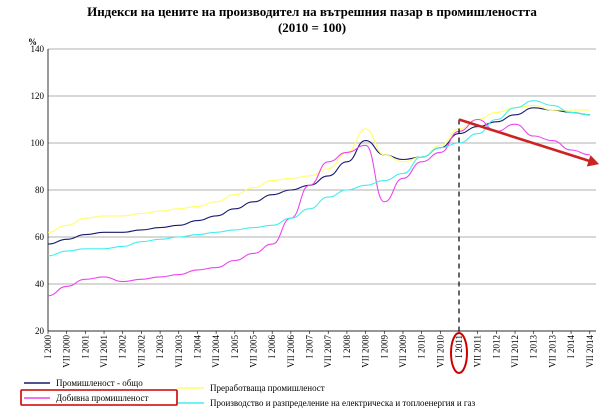 This screenshot has height=417, width=602. What do you see at coordinates (590, 351) in the screenshot?
I see `x-tick-label: VII 2014` at bounding box center [590, 351].